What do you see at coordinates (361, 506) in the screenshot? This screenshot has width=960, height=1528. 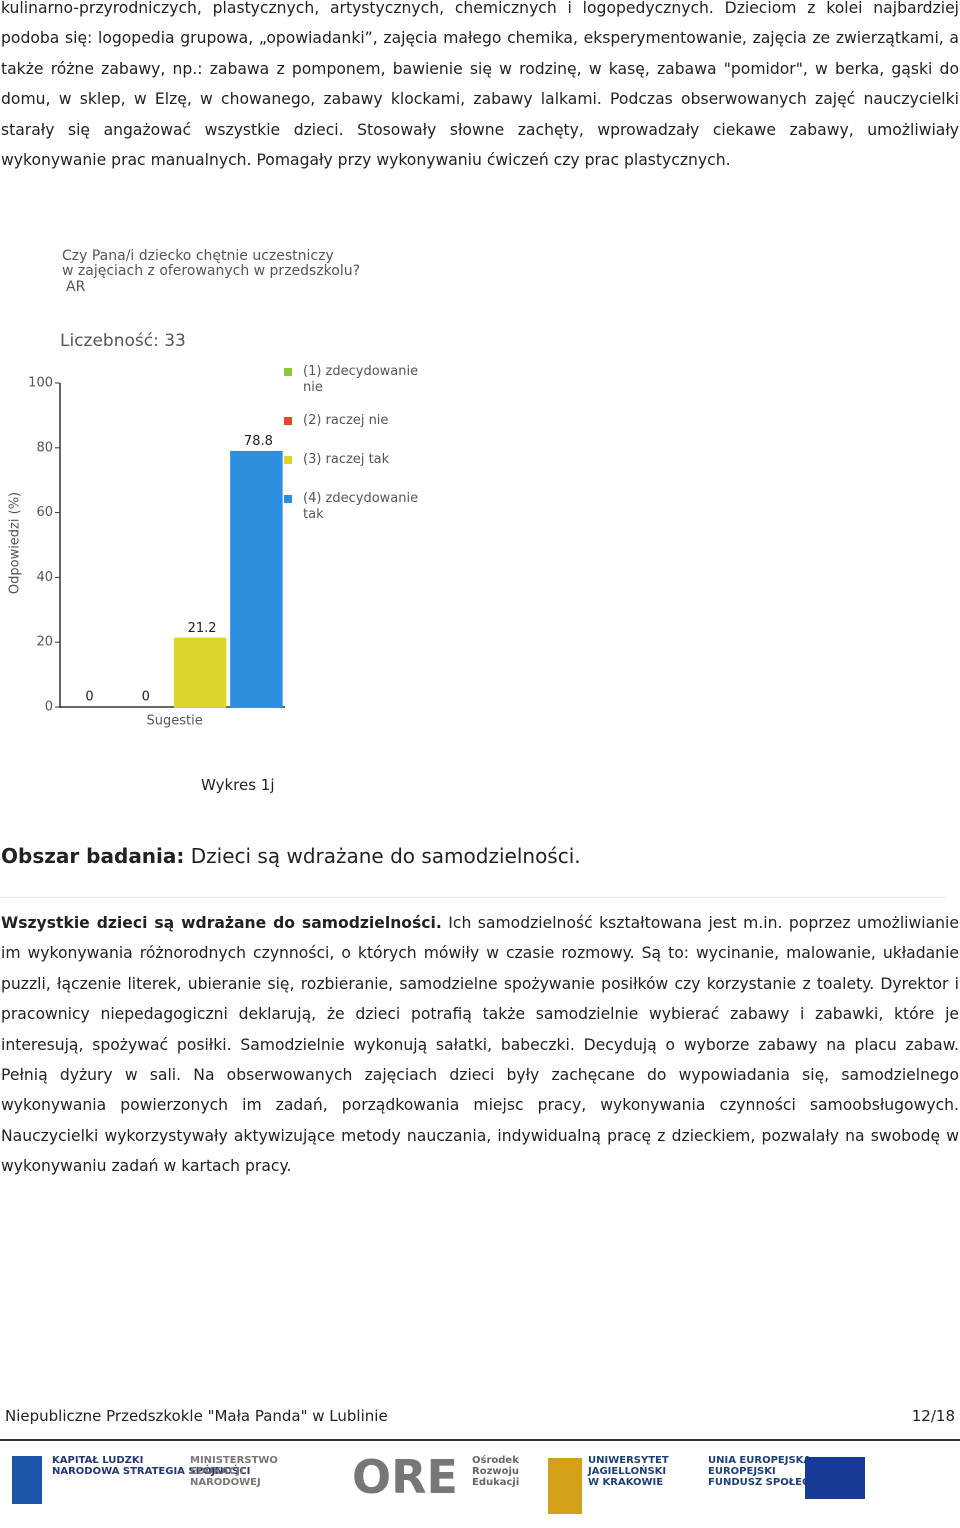 I see `legend-label: (4) zdecydowanie tak` at bounding box center [361, 506].